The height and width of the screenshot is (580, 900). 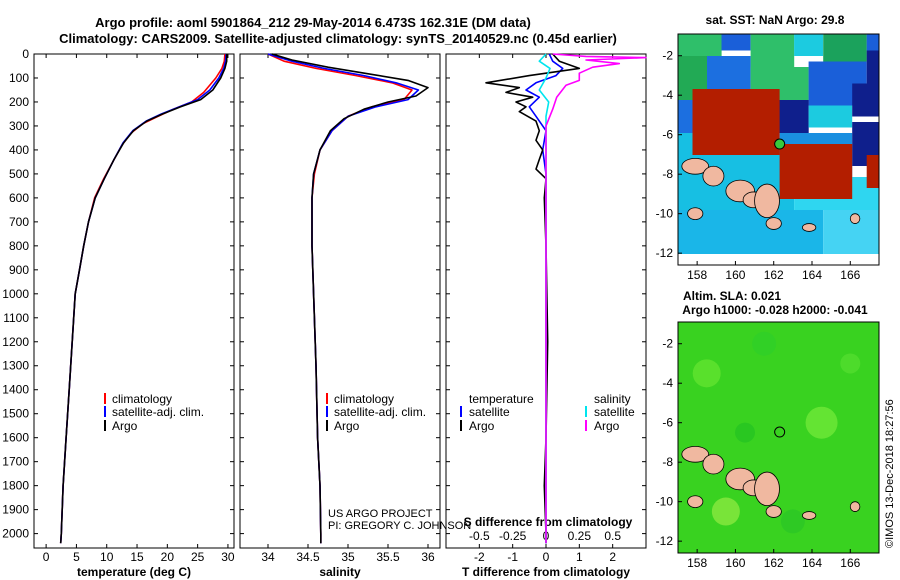 I want to click on sst-map-xtick-label: 158, so click(x=697, y=275).